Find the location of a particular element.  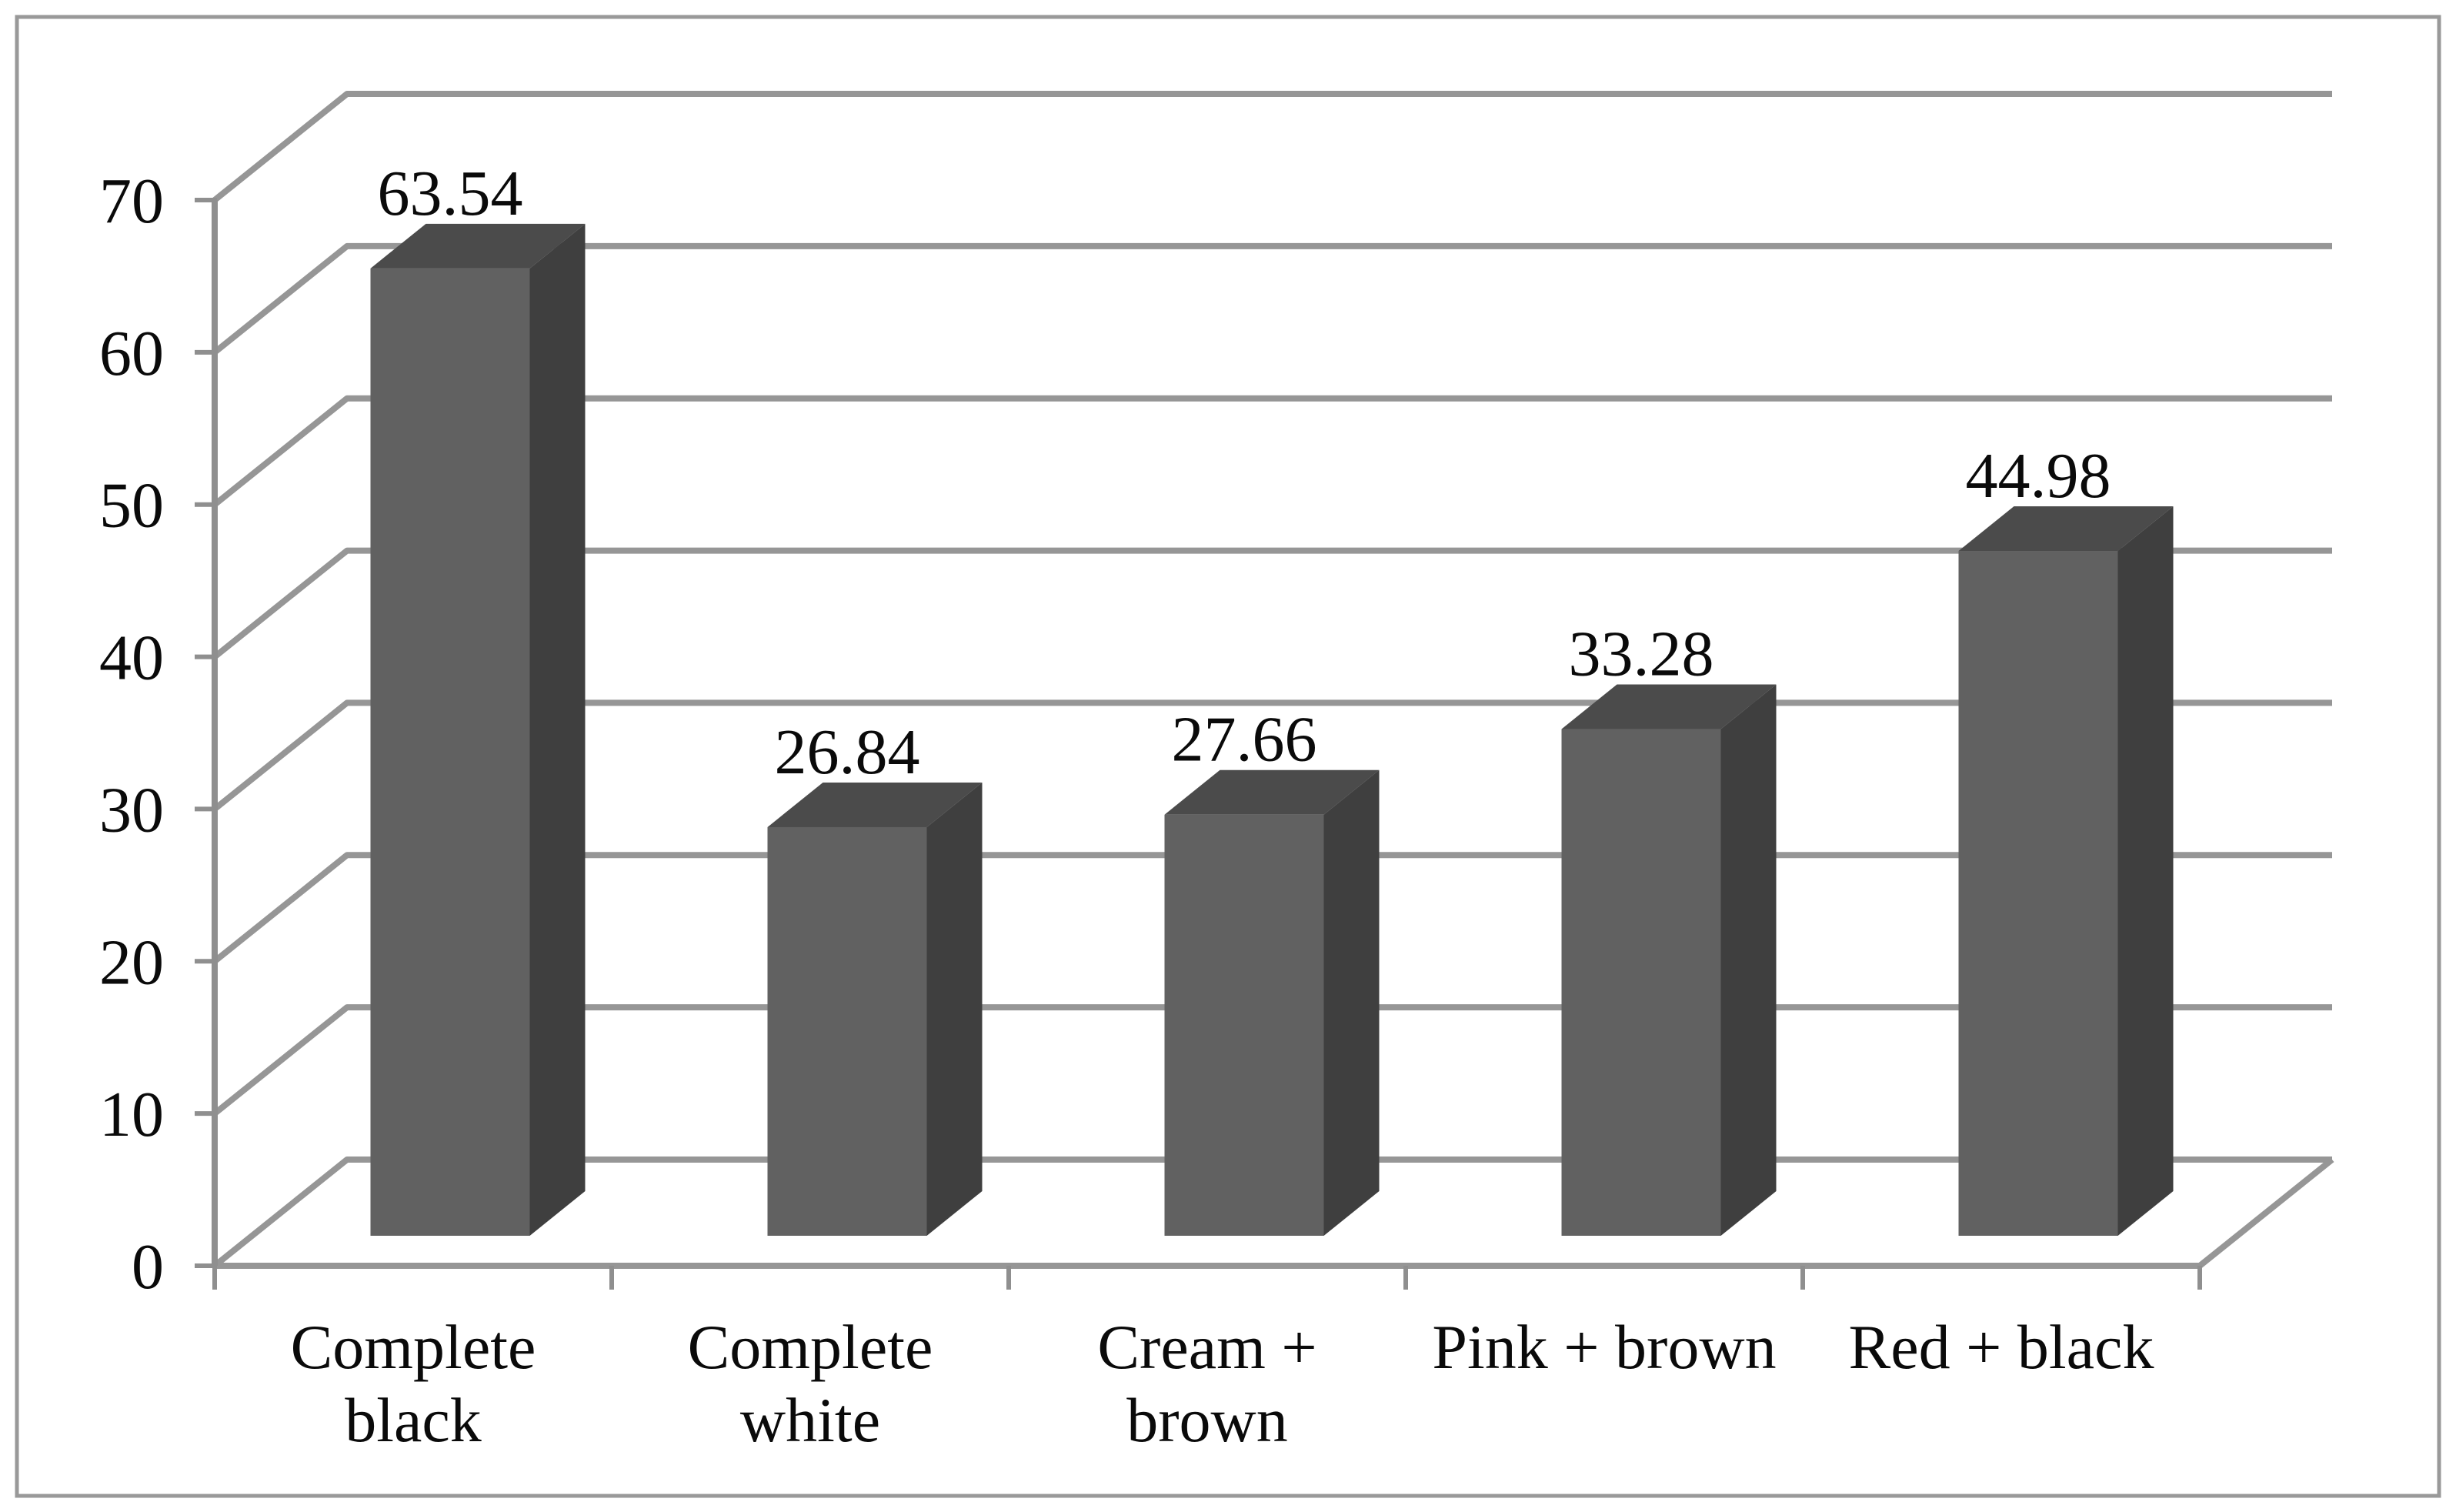

value-label: 63.54 is located at coordinates (450, 193).